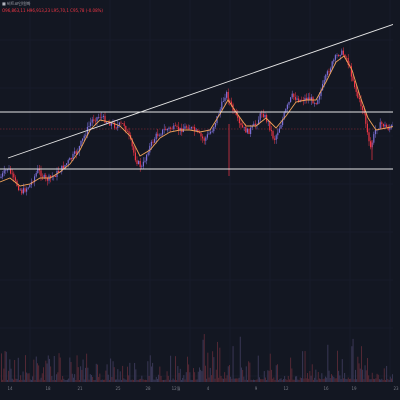 The image size is (400, 400). I want to click on horizontal-levels, so click(200, 140).